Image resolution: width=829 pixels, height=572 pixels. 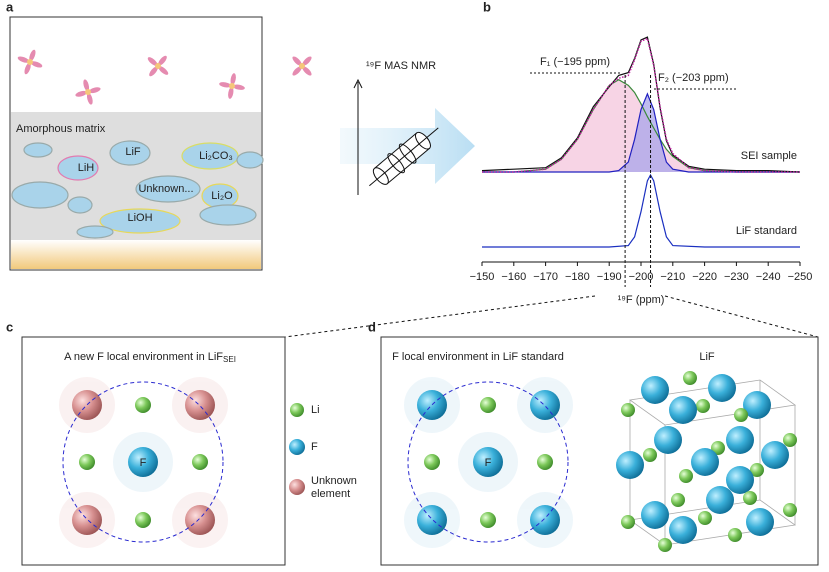 I want to click on panel-label: c, so click(x=9, y=326).